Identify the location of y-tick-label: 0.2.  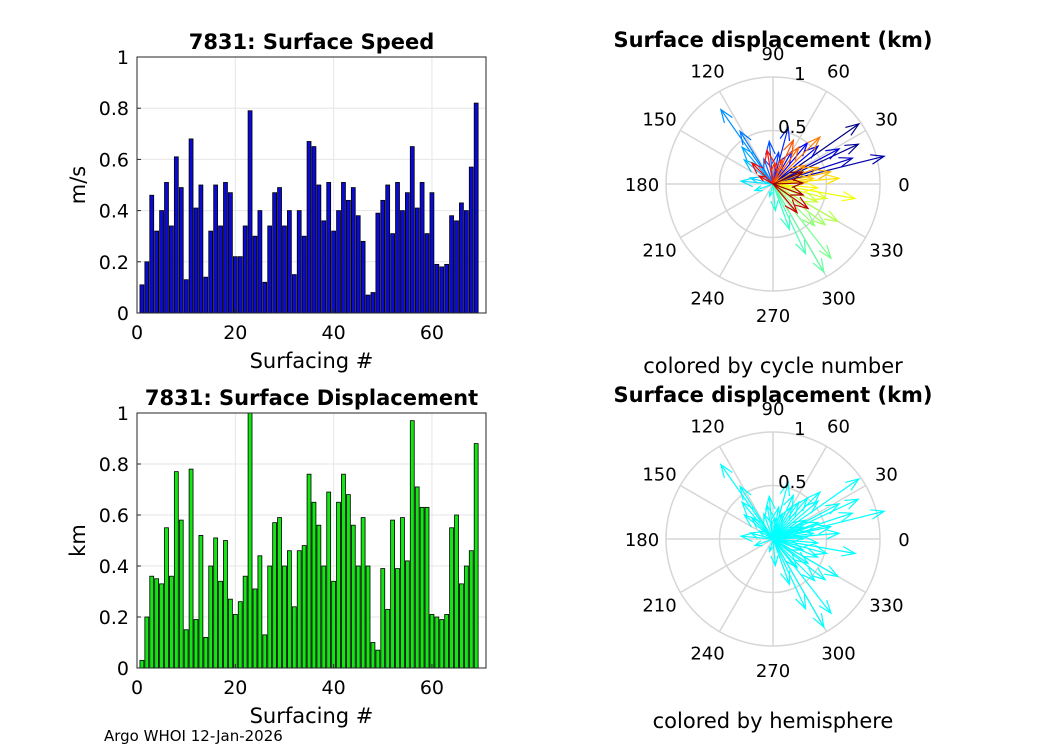
(114, 618).